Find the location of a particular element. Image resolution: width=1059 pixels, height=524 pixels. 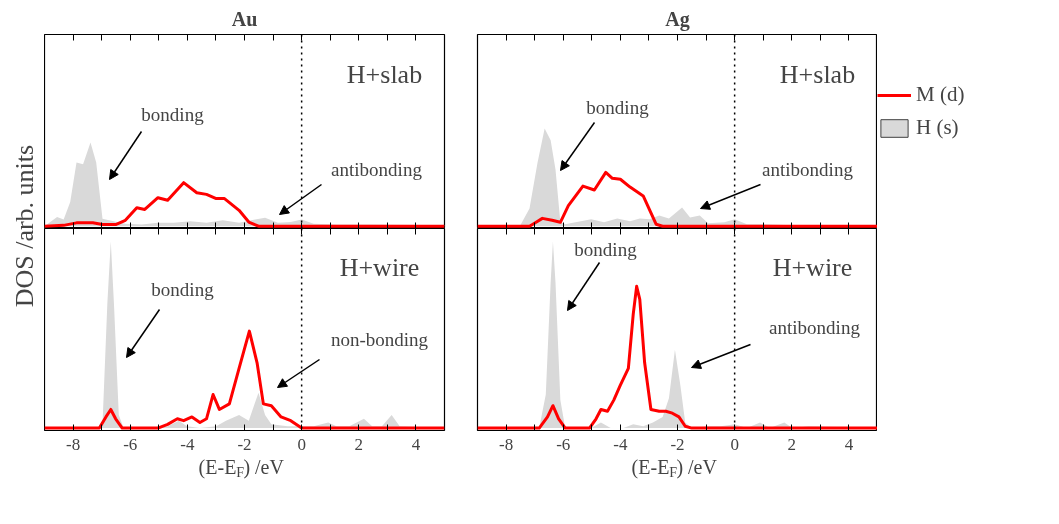

chart-title: Au is located at coordinates (244, 18).